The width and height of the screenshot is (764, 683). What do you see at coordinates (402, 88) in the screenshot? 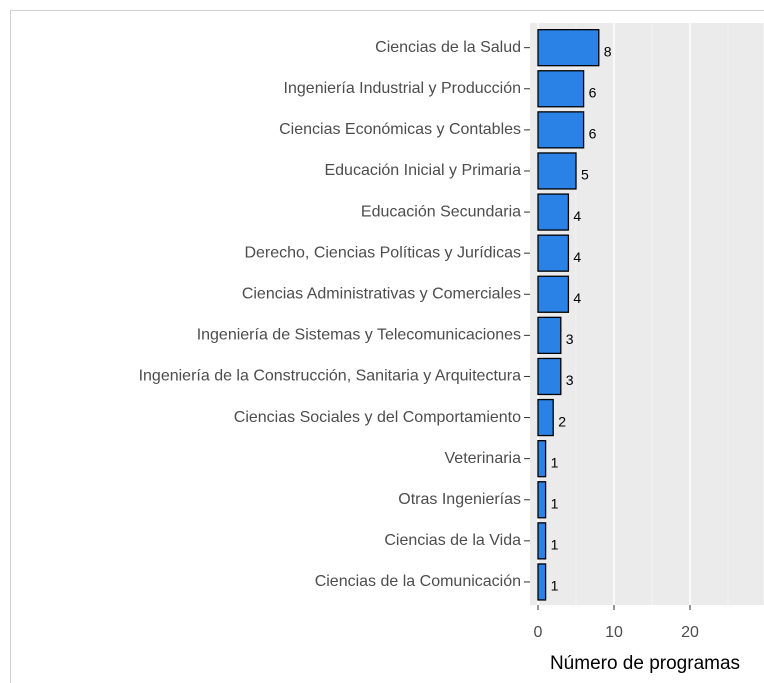
I see `y-tick-label: Ingeniería Industrial y Producción` at bounding box center [402, 88].